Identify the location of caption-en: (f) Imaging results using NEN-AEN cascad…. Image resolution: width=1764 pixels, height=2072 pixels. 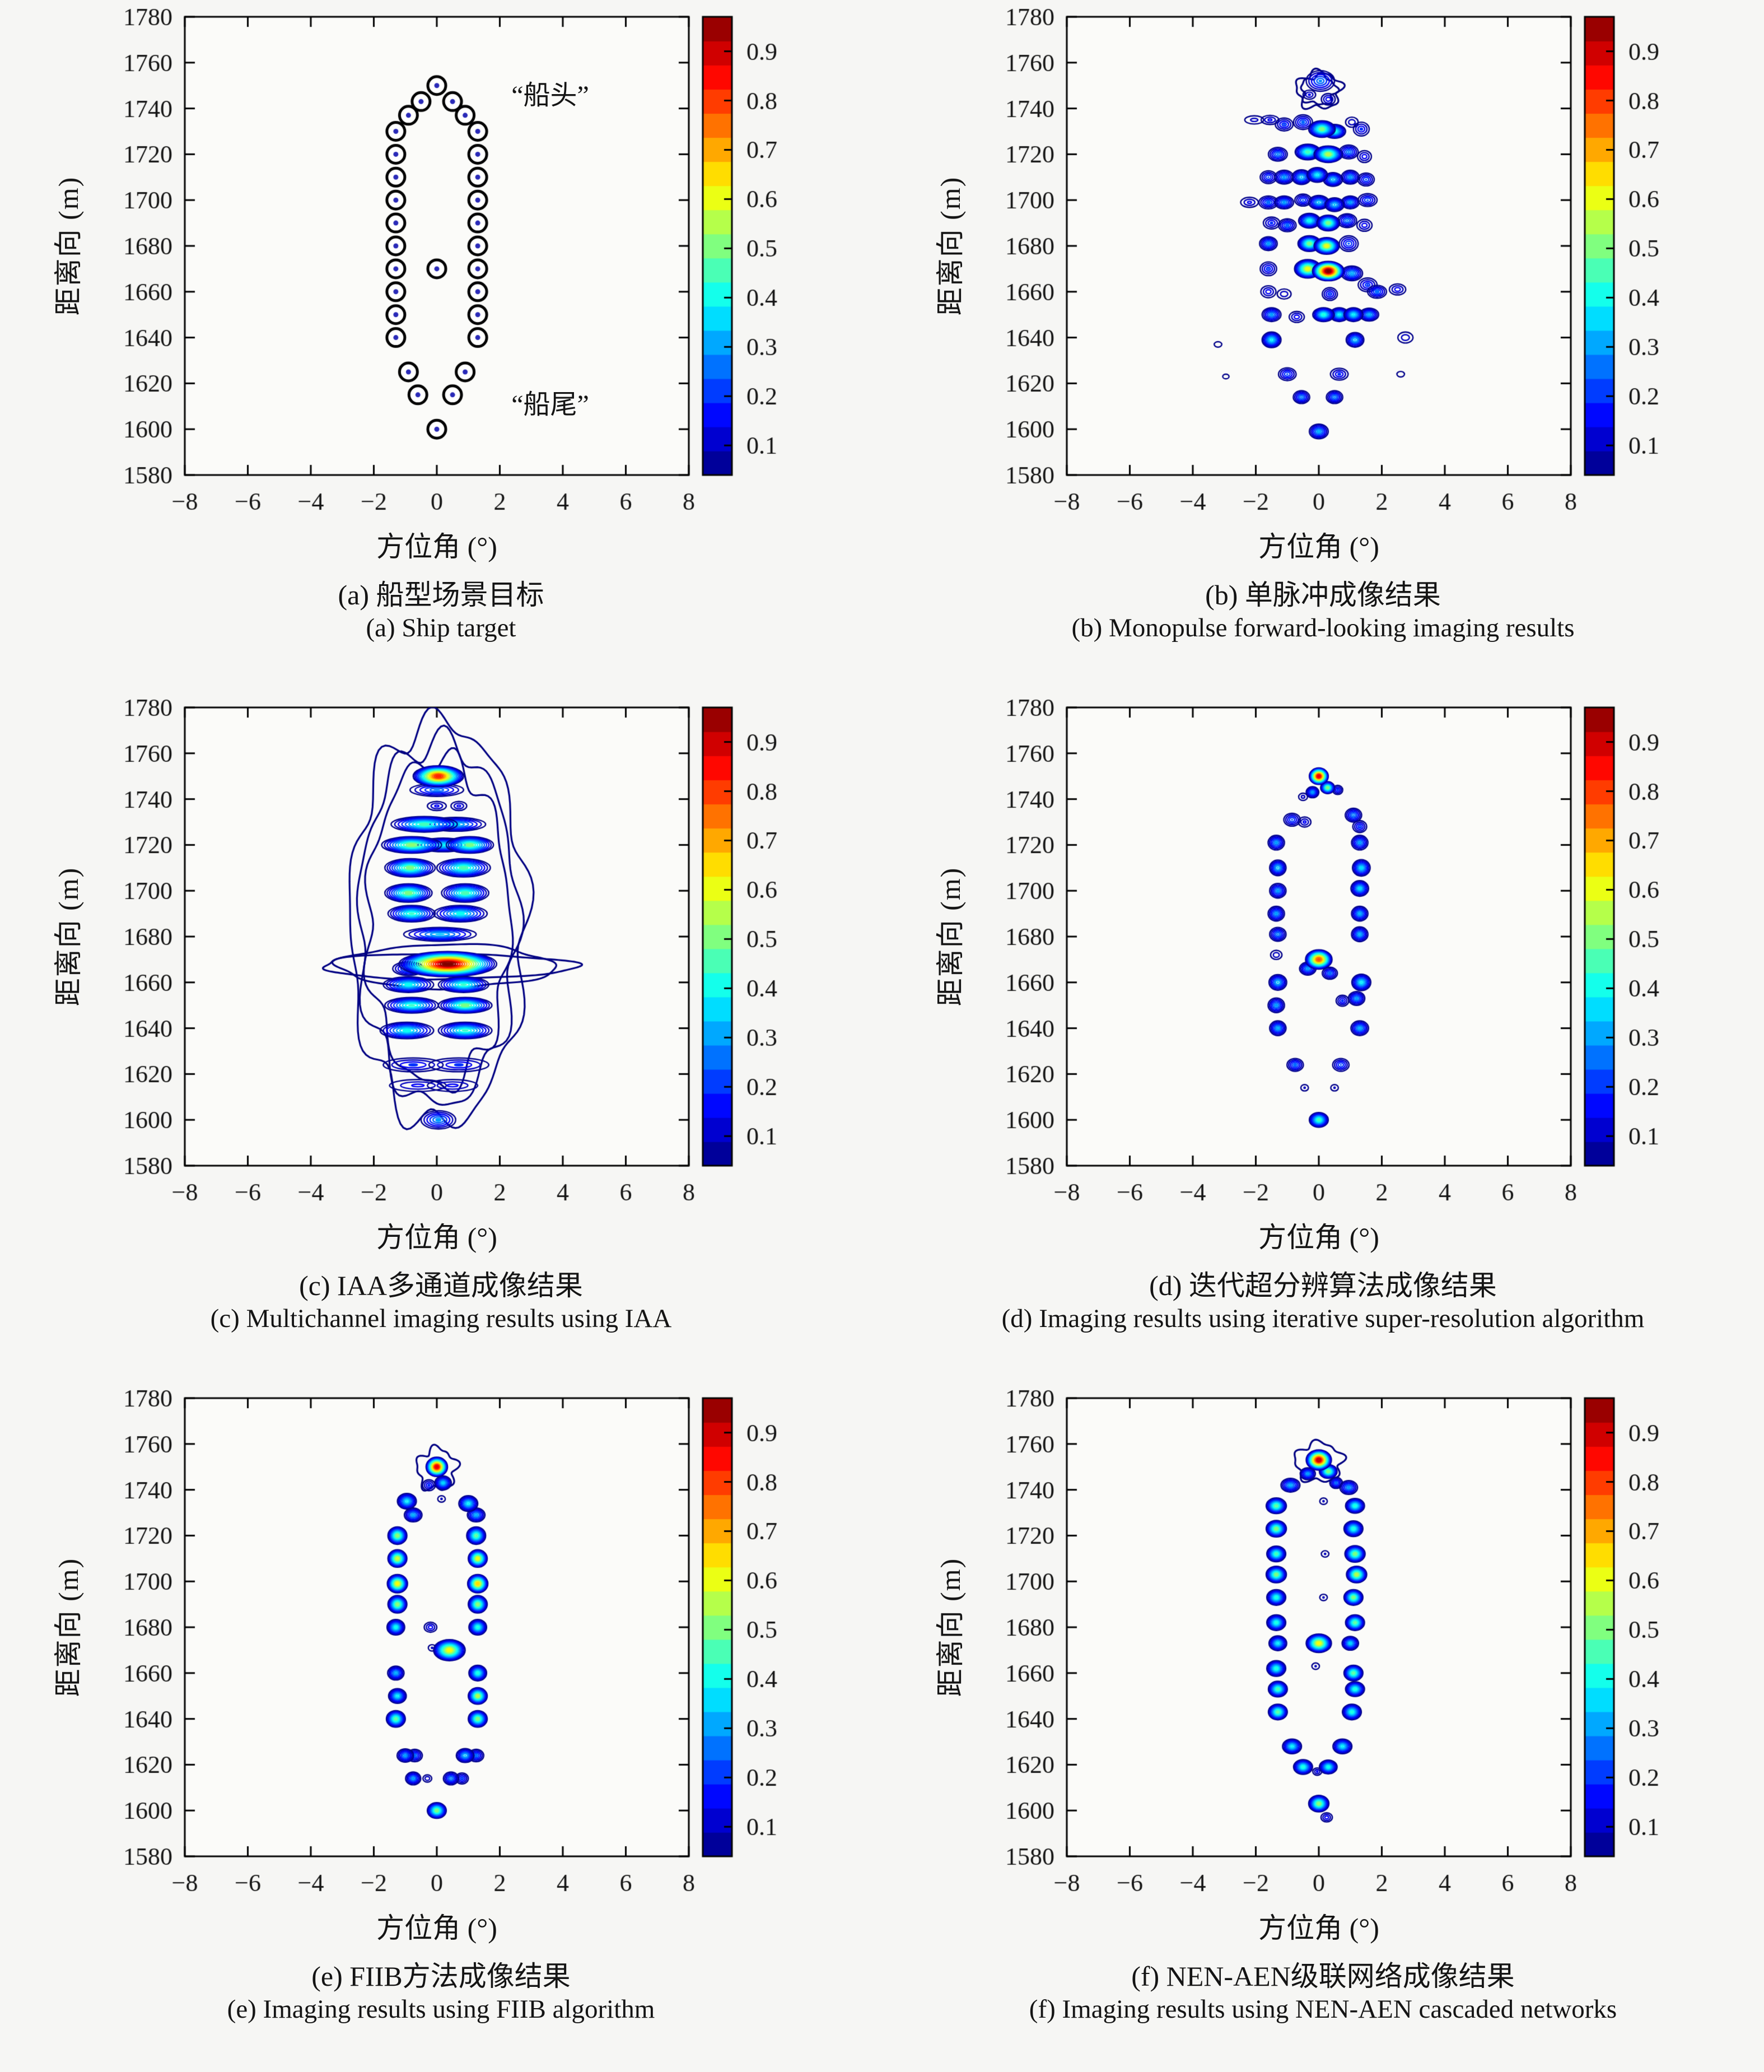
(1323, 2009).